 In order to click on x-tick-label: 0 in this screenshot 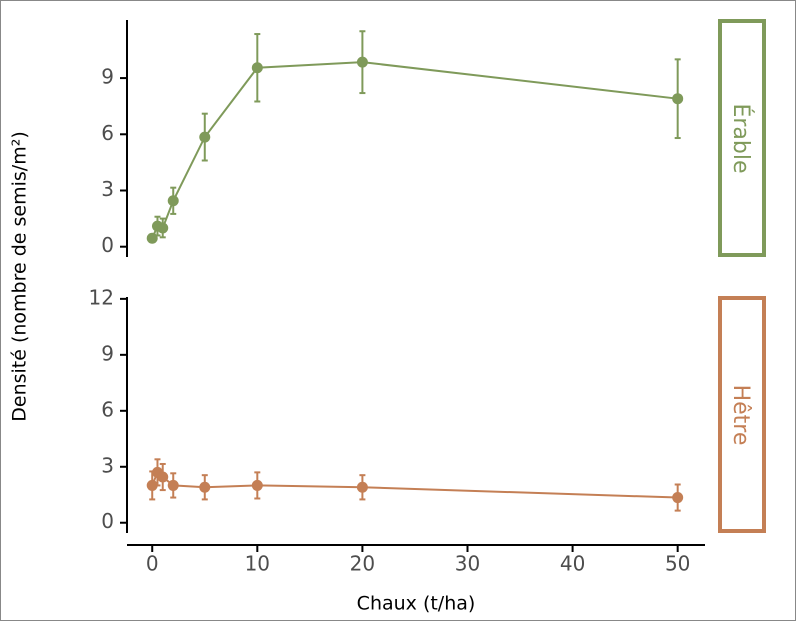, I will do `click(152, 564)`.